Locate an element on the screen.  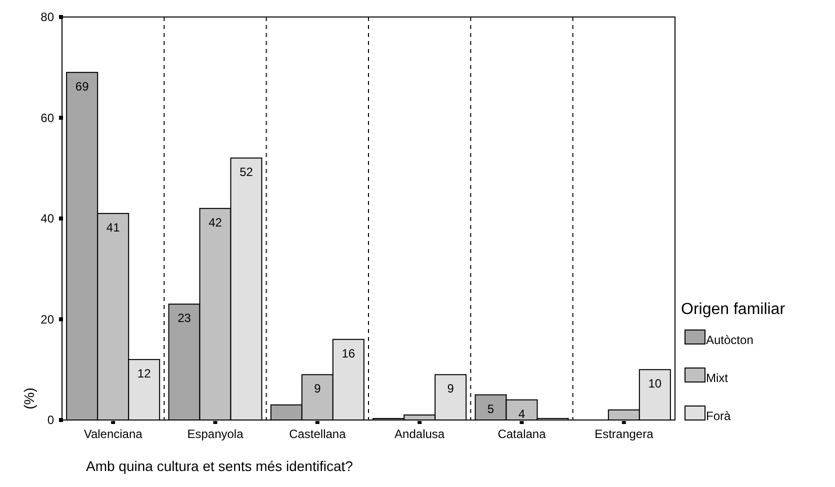
data-label: 5 is located at coordinates (490, 409).